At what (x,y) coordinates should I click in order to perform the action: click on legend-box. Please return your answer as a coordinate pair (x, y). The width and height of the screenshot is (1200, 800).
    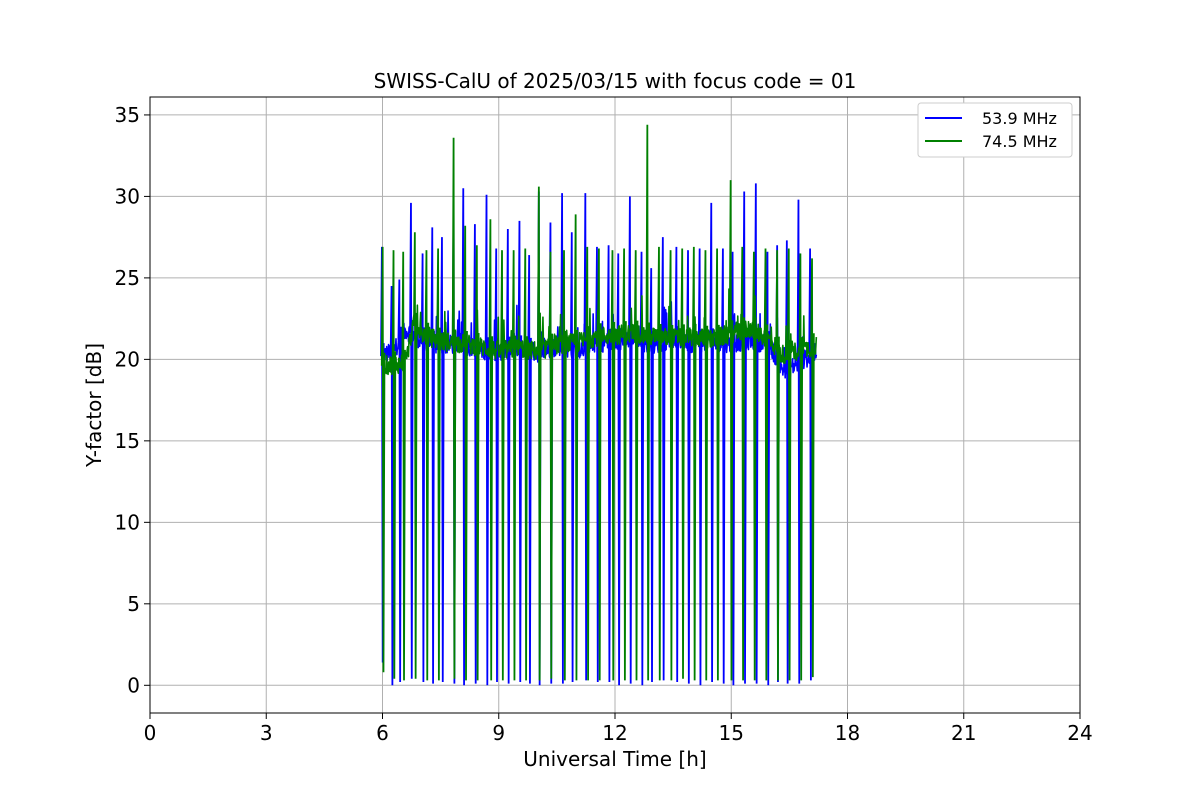
    Looking at the image, I should click on (995, 130).